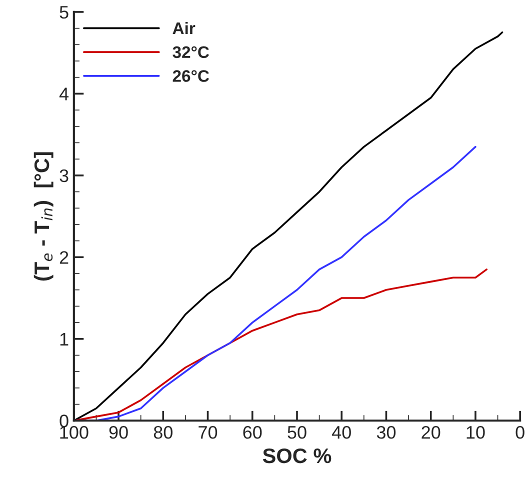 The height and width of the screenshot is (478, 528). I want to click on x-tick-label: 20, so click(431, 432).